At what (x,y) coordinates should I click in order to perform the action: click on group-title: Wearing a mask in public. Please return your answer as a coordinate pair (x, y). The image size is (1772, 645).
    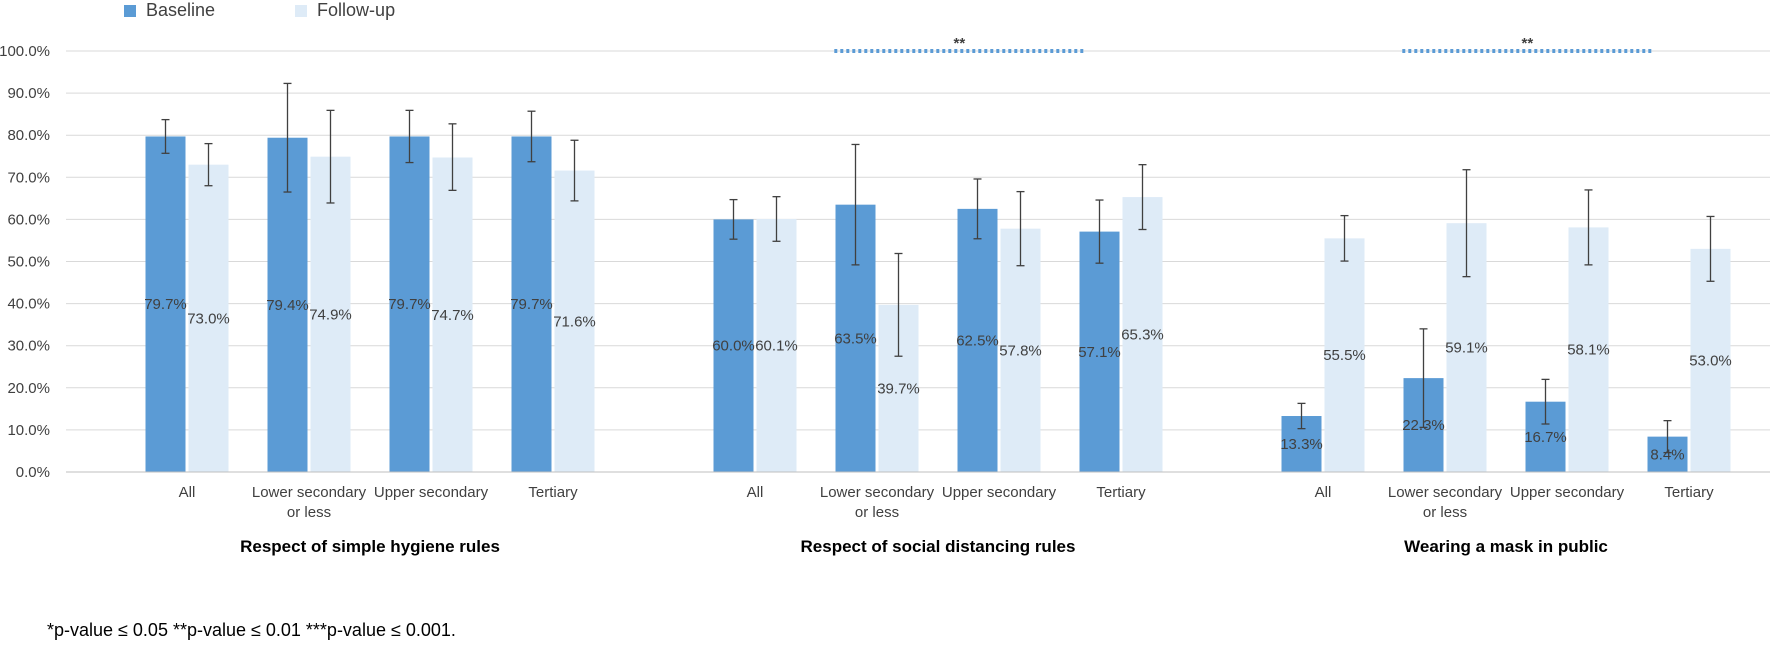
    Looking at the image, I should click on (1506, 546).